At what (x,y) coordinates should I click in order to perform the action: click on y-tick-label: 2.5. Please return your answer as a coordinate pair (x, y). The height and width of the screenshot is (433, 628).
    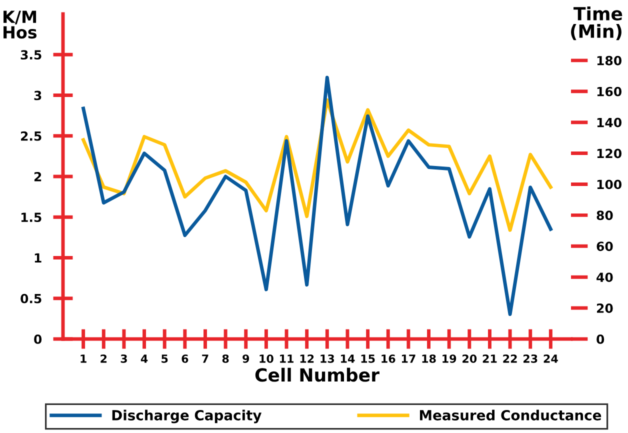
    Looking at the image, I should click on (31, 136).